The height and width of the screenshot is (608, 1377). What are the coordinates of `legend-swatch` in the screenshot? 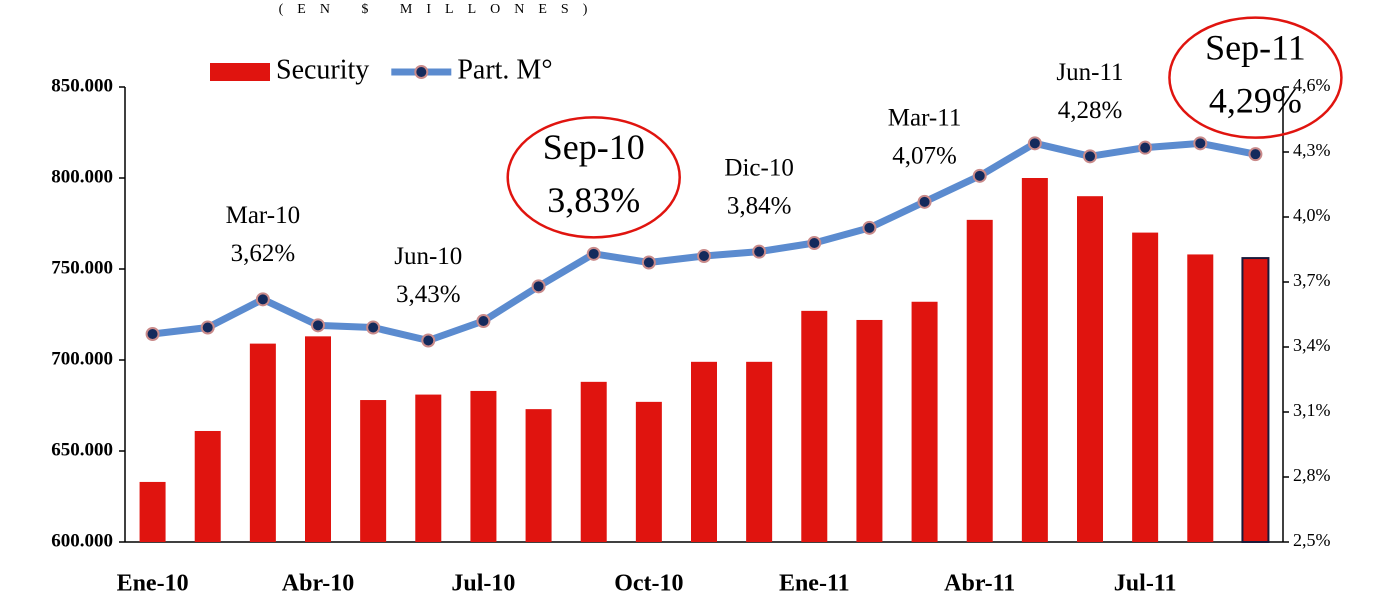 It's located at (240, 72).